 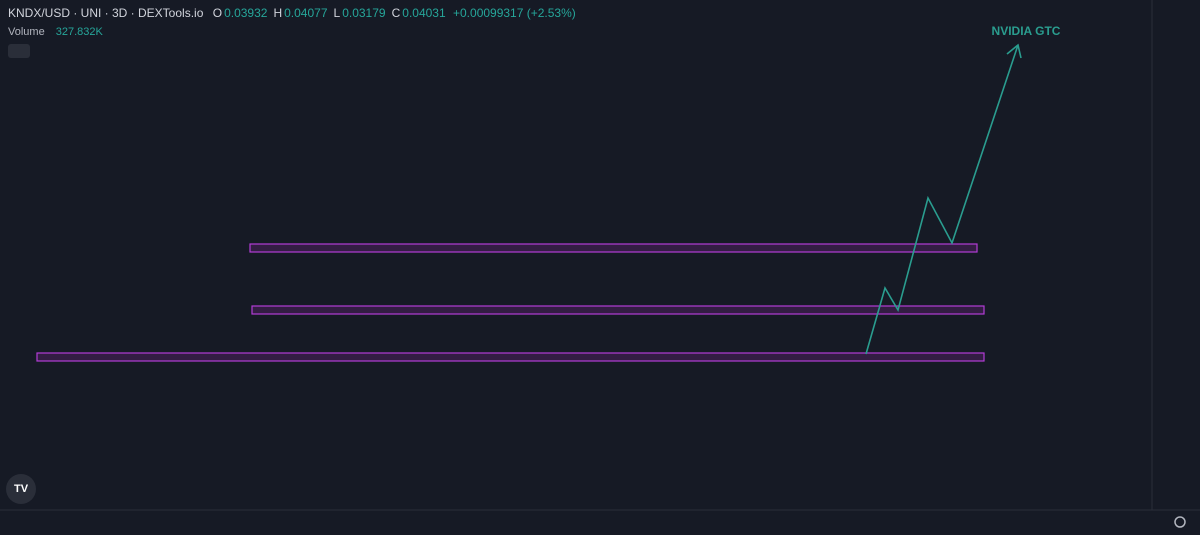 What do you see at coordinates (396, 13) in the screenshot?
I see `ohlc-letter: C` at bounding box center [396, 13].